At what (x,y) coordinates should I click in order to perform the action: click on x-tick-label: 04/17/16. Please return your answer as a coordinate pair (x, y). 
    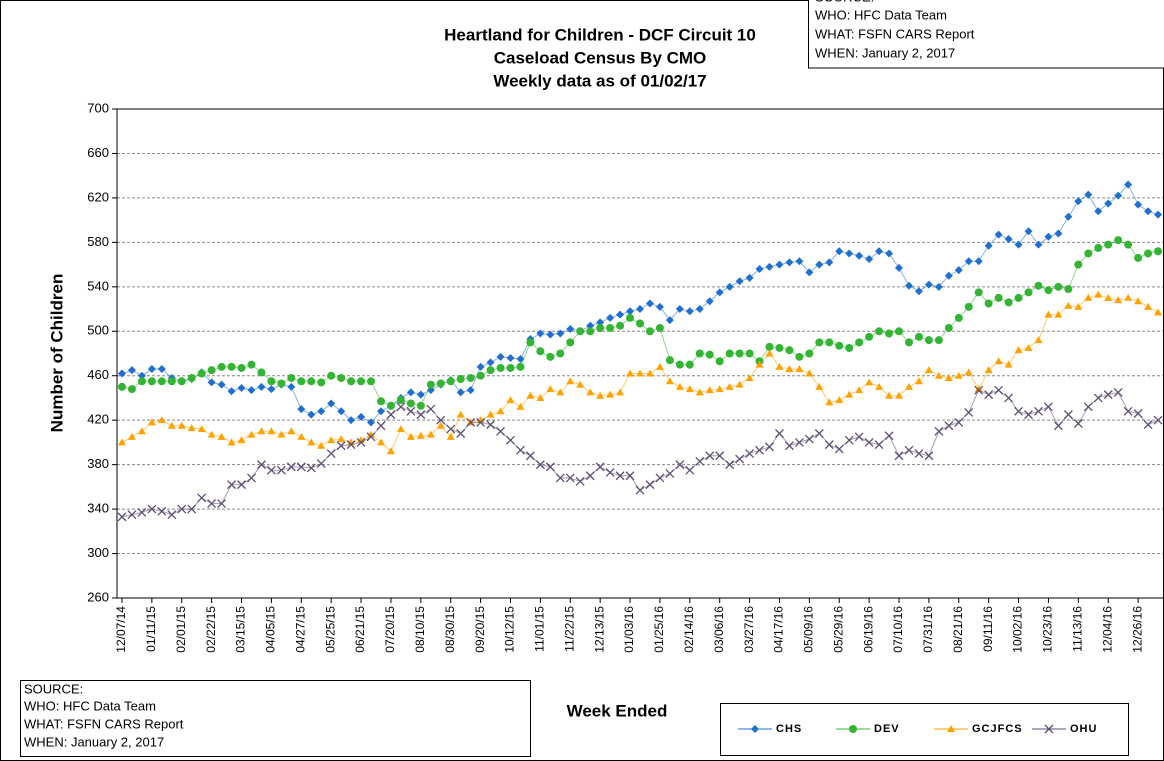
    Looking at the image, I should click on (779, 629).